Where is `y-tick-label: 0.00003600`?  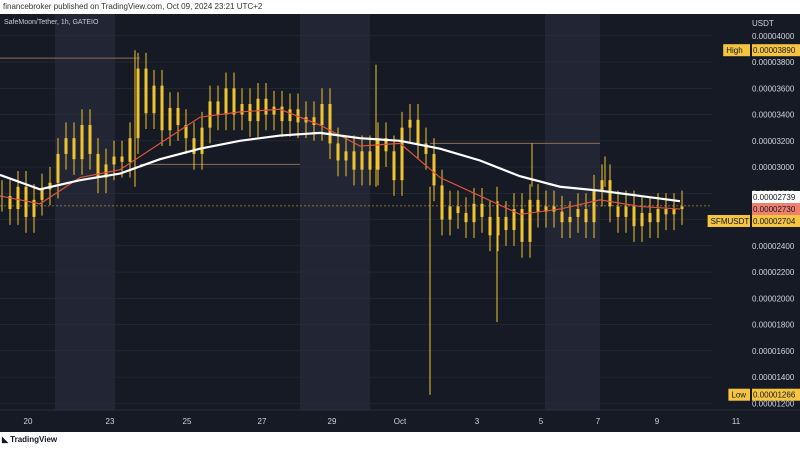 y-tick-label: 0.00003600 is located at coordinates (773, 88).